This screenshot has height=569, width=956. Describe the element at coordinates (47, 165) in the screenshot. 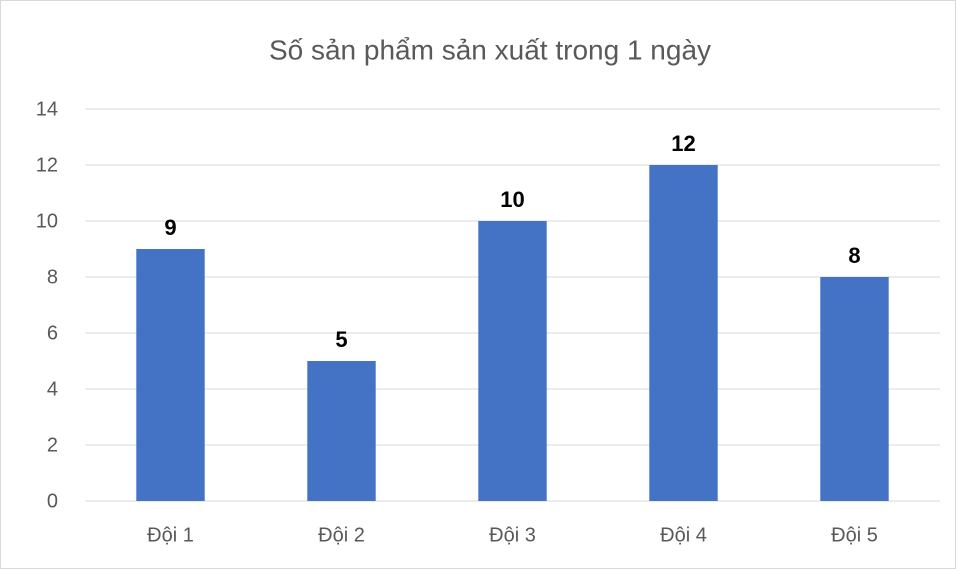

I see `y-tick-label: 12` at that location.